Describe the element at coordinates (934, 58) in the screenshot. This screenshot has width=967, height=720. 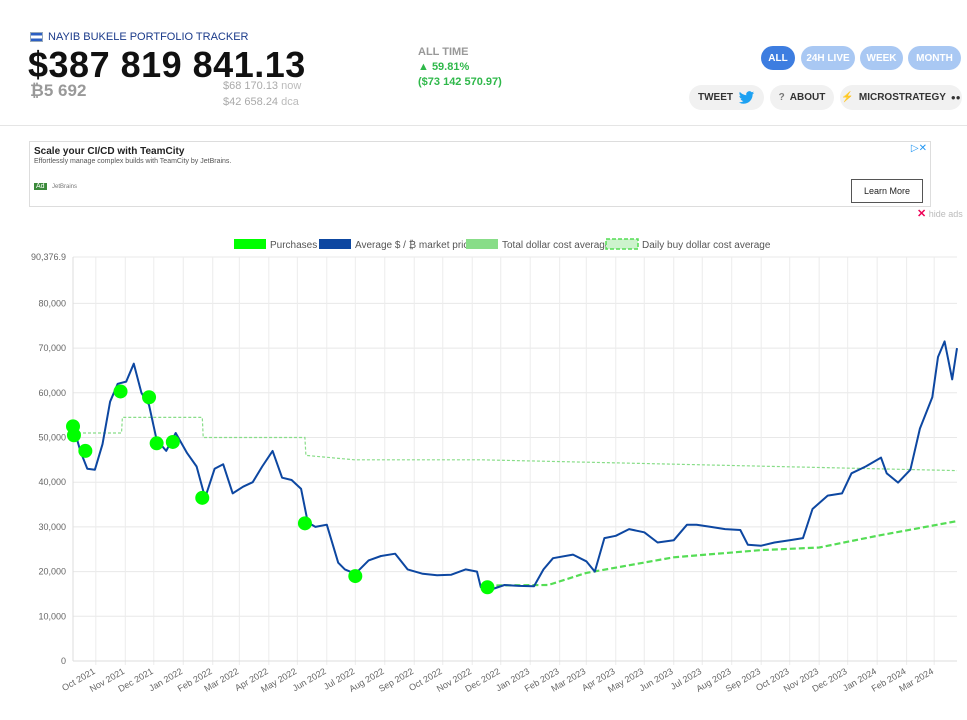
I see `range-month-button: MONTH` at that location.